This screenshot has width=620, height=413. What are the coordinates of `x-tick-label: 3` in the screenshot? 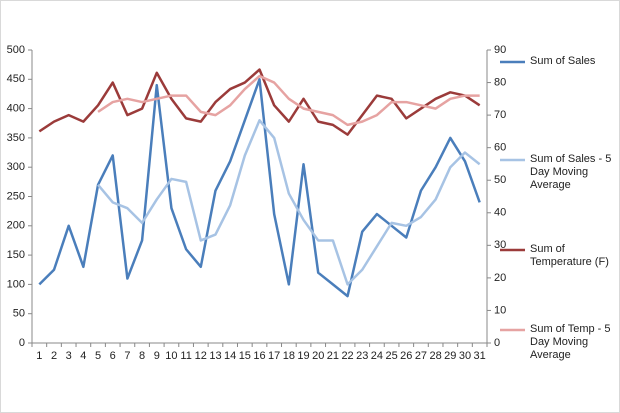 It's located at (69, 356).